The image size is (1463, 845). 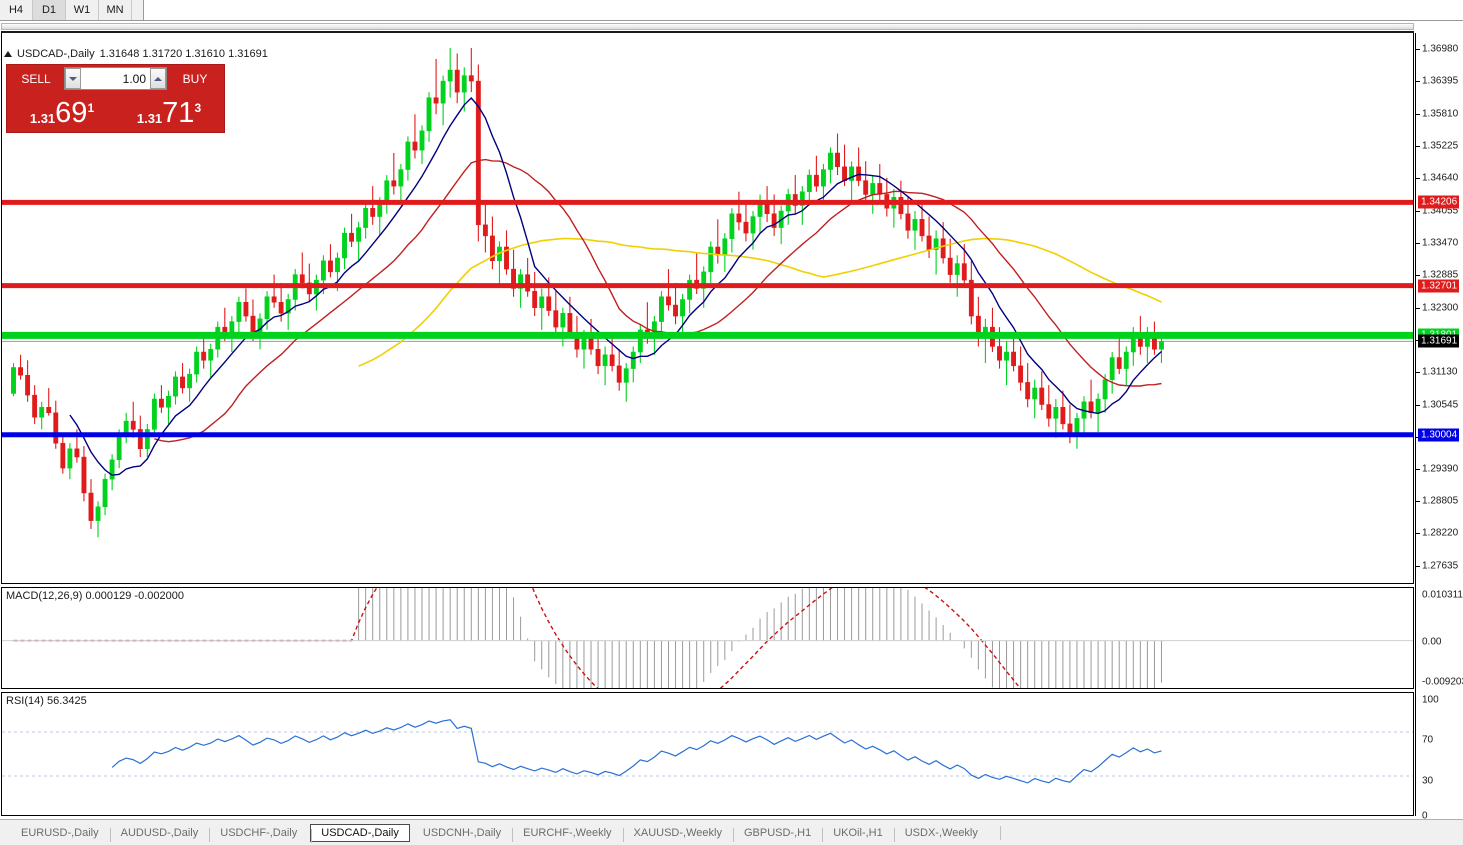 I want to click on macd-indicator-pane: MACD(12,26,9) 0.000129 -0.002000, so click(x=707, y=638).